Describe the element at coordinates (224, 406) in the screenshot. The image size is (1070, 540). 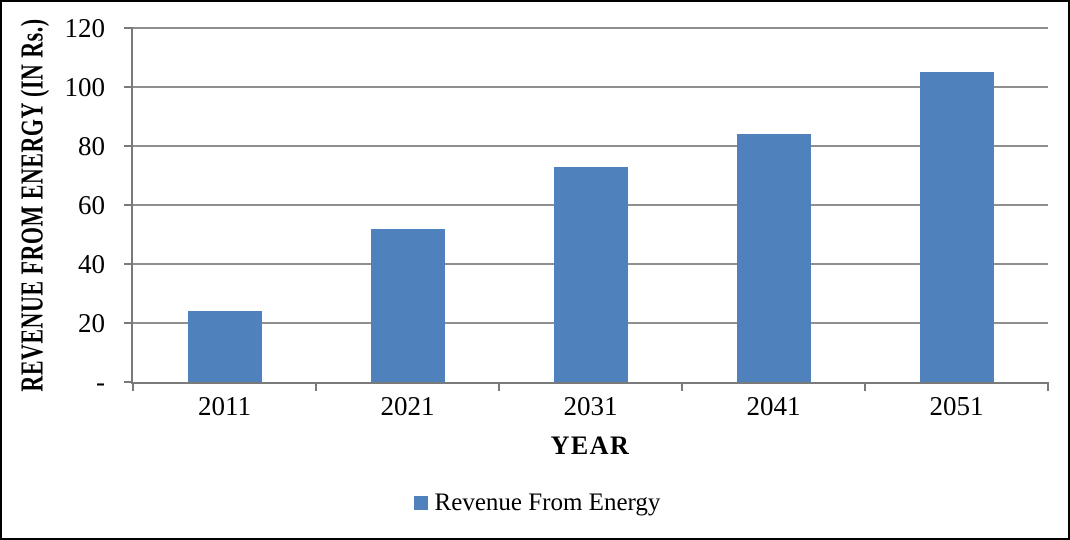
I see `x-category-label: 2011` at that location.